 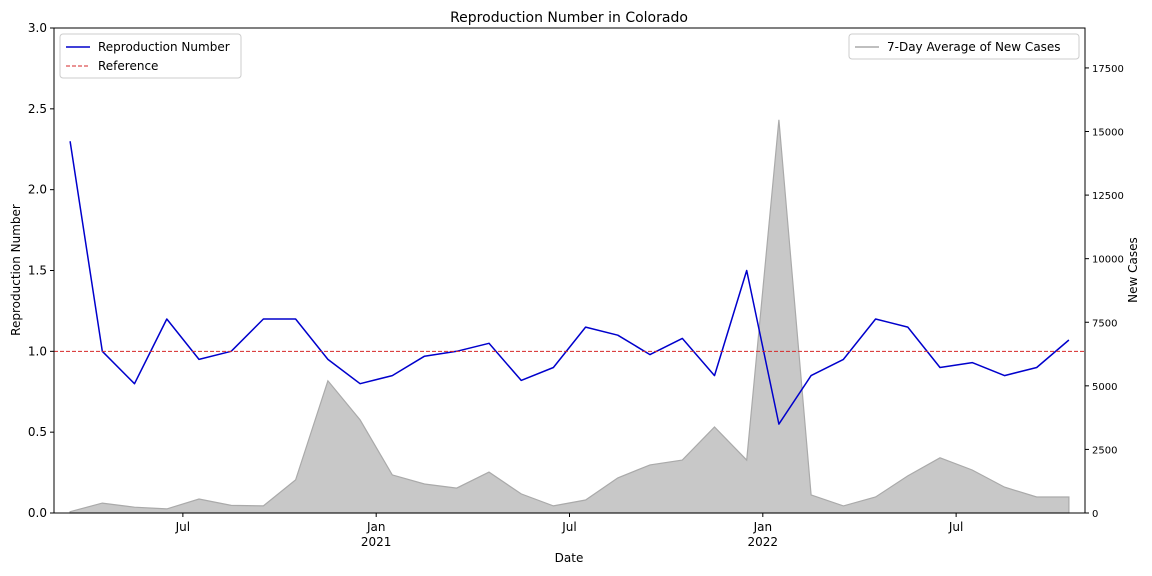 What do you see at coordinates (1133, 270) in the screenshot?
I see `y2-axis-label: New Cases` at bounding box center [1133, 270].